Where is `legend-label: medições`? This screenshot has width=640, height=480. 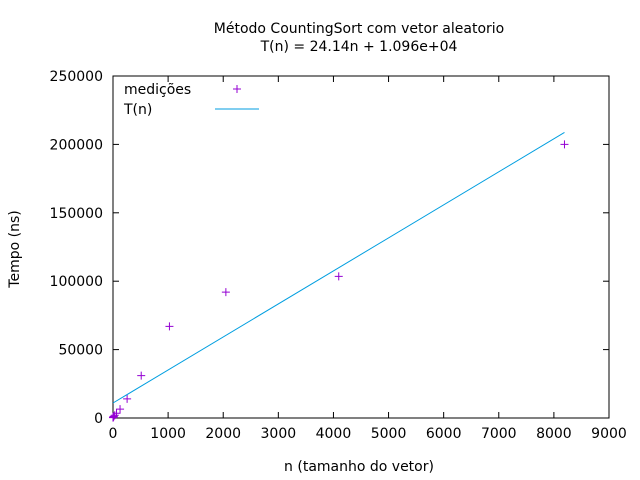 legend-label: medições is located at coordinates (157, 90).